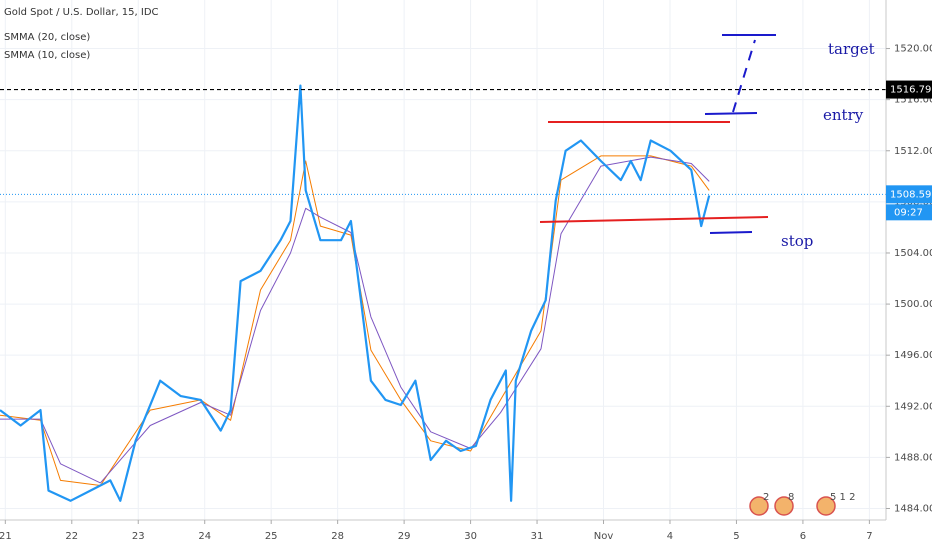 This screenshot has height=550, width=932. What do you see at coordinates (707, 142) in the screenshot?
I see `drawings: target entry stop` at bounding box center [707, 142].